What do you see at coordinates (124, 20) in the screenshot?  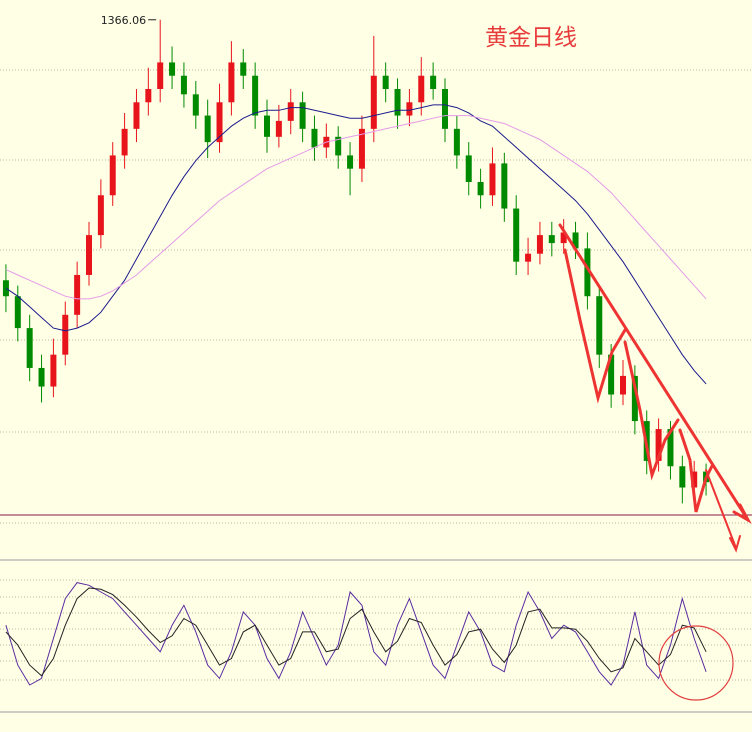 I see `max-label: 1366.06` at bounding box center [124, 20].